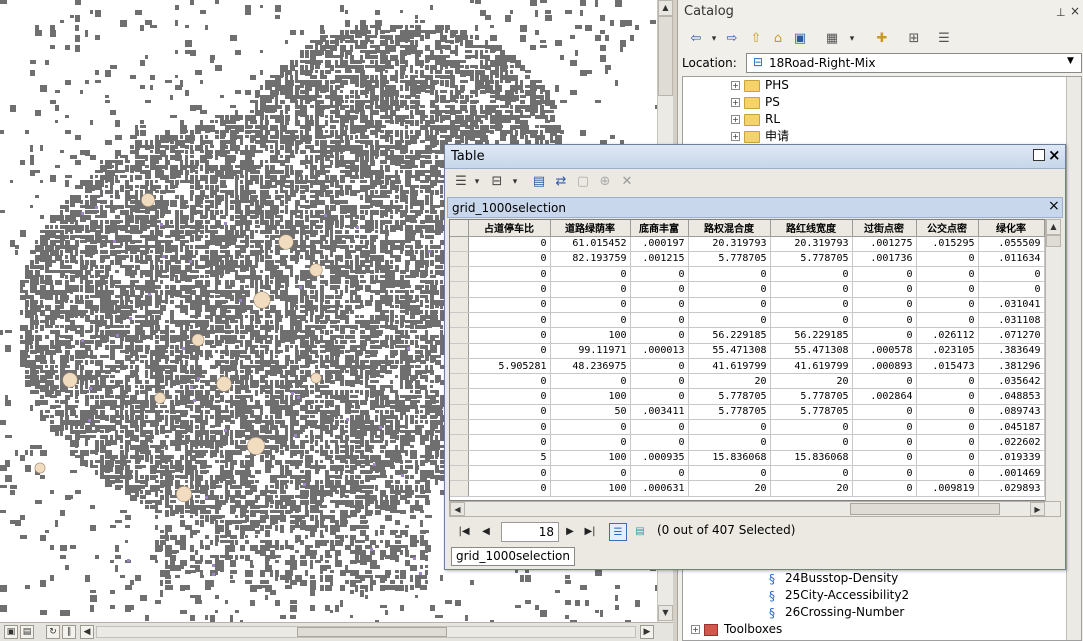  I want to click on table-cell: .383649, so click(1011, 351).